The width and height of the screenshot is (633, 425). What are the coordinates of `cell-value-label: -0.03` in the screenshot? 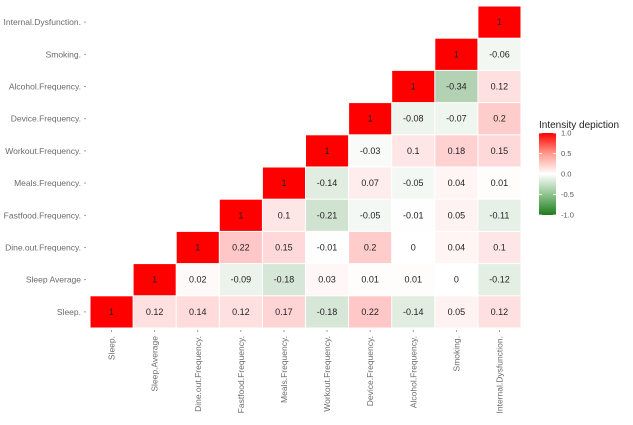 It's located at (370, 151).